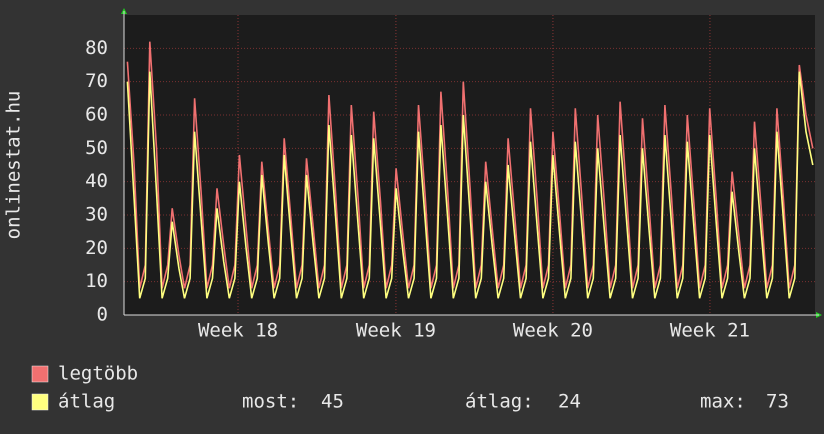 The width and height of the screenshot is (824, 434). Describe the element at coordinates (332, 402) in the screenshot. I see `stat-value: 45` at that location.